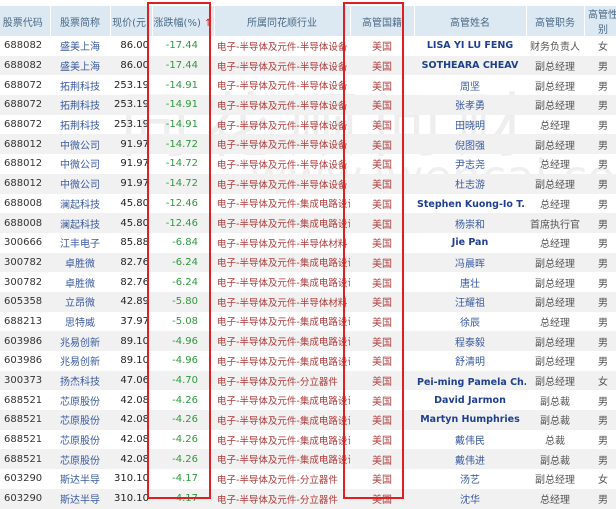  Describe the element at coordinates (80, 481) in the screenshot. I see `stock-name-link-text: 斯达半导` at that location.